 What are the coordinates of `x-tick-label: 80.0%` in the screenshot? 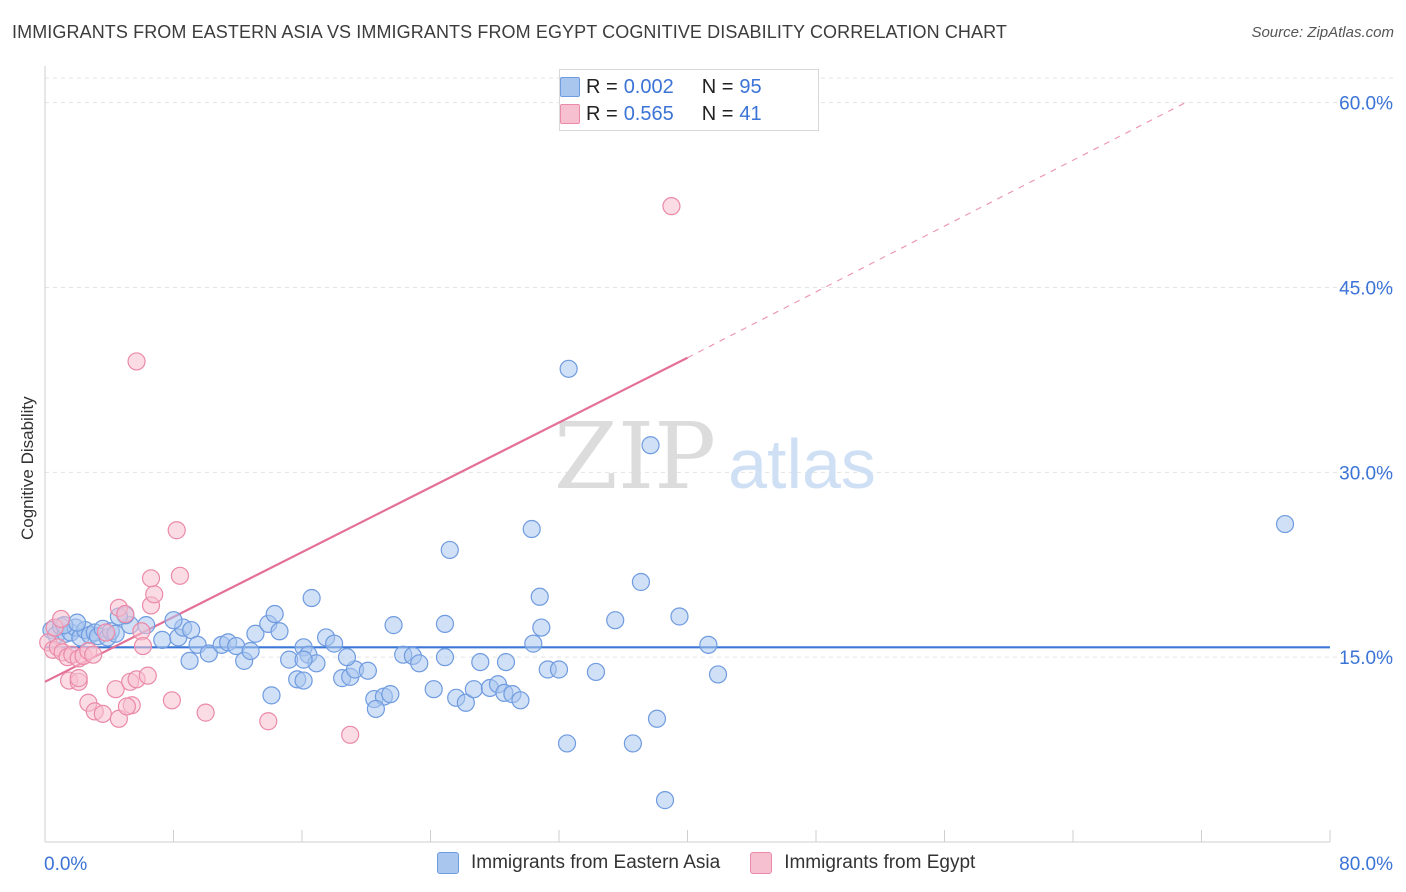 It's located at (1366, 864).